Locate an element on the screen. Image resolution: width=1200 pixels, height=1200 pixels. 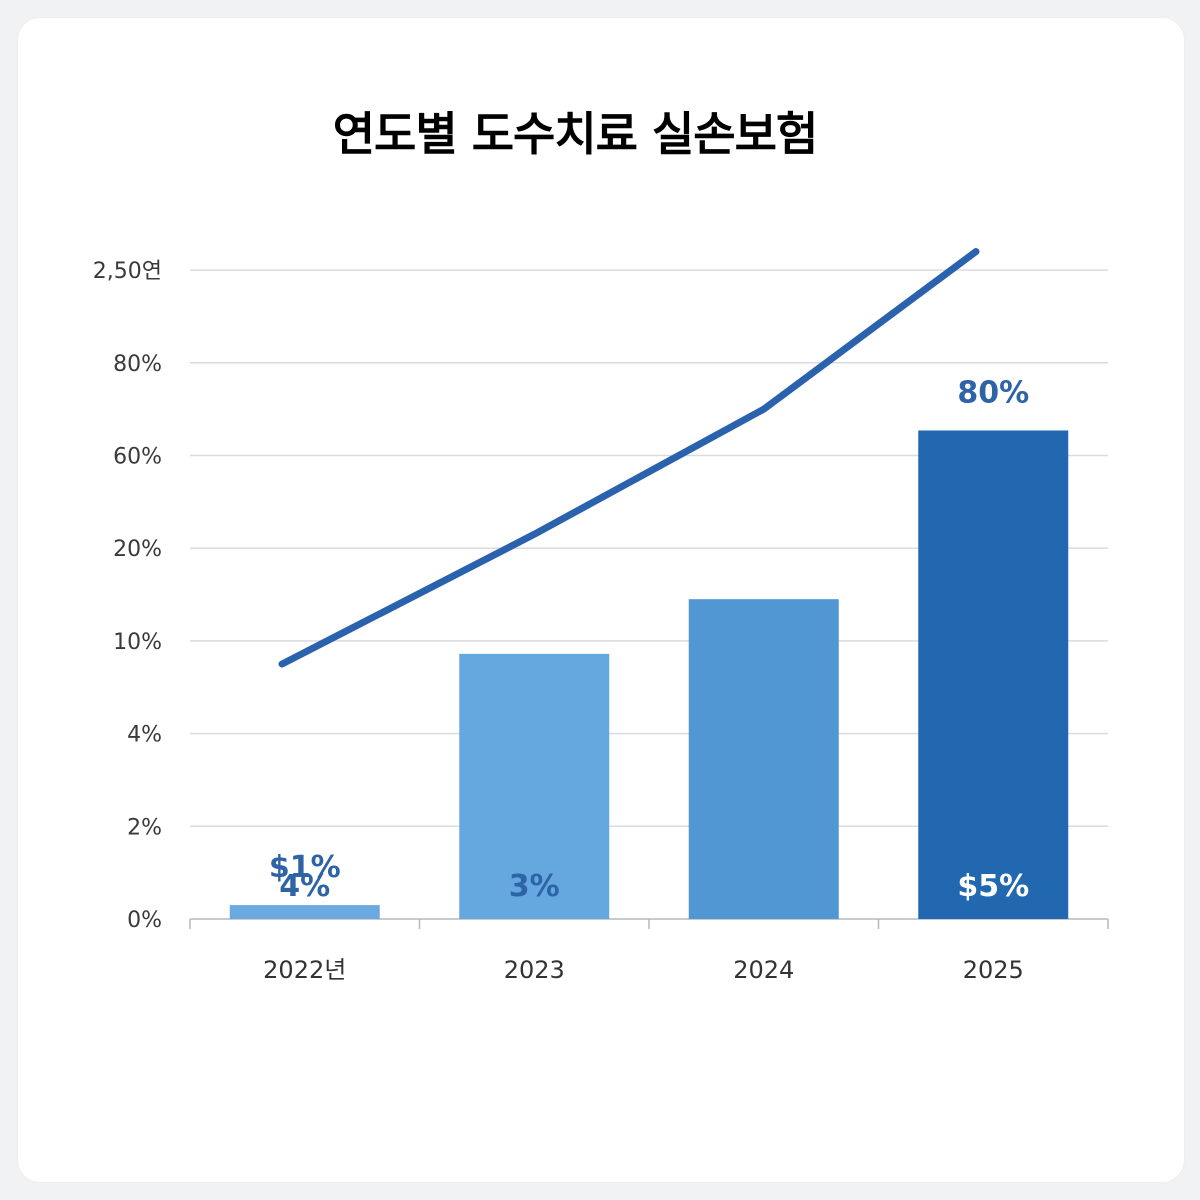
bar-2024 is located at coordinates (763, 759).